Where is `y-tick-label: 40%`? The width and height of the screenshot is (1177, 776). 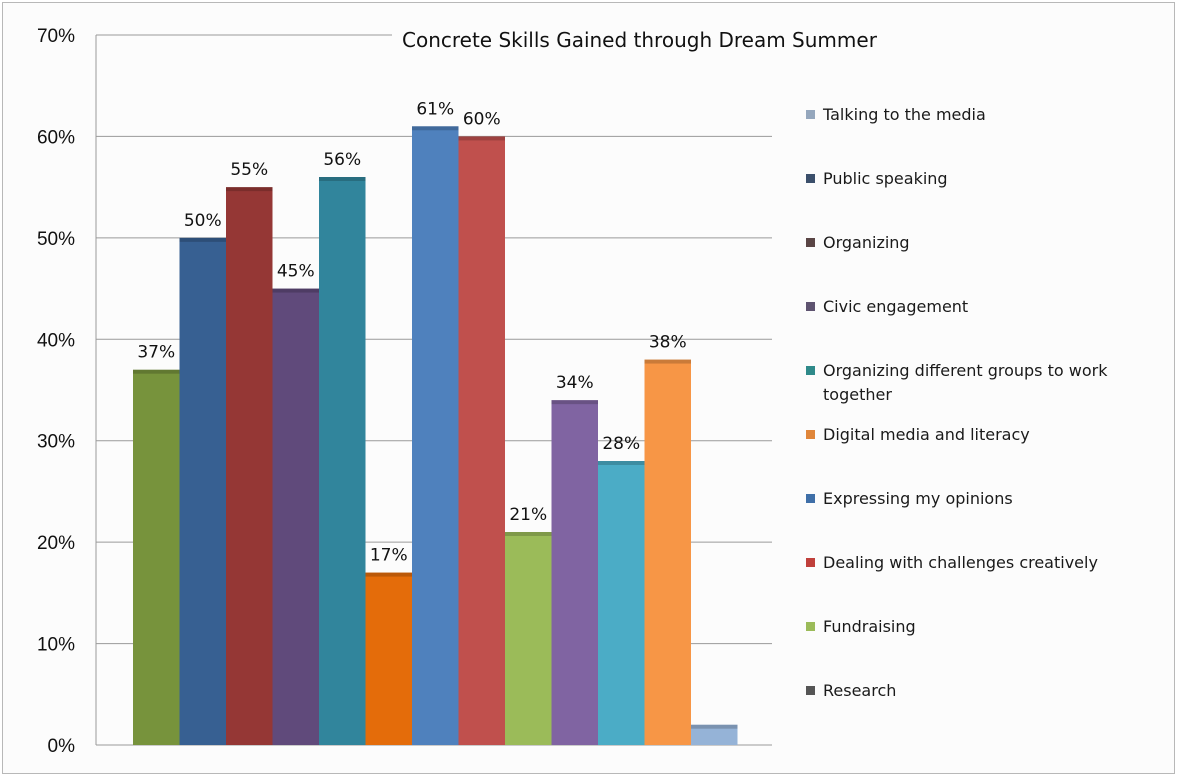 y-tick-label: 40% is located at coordinates (56, 340).